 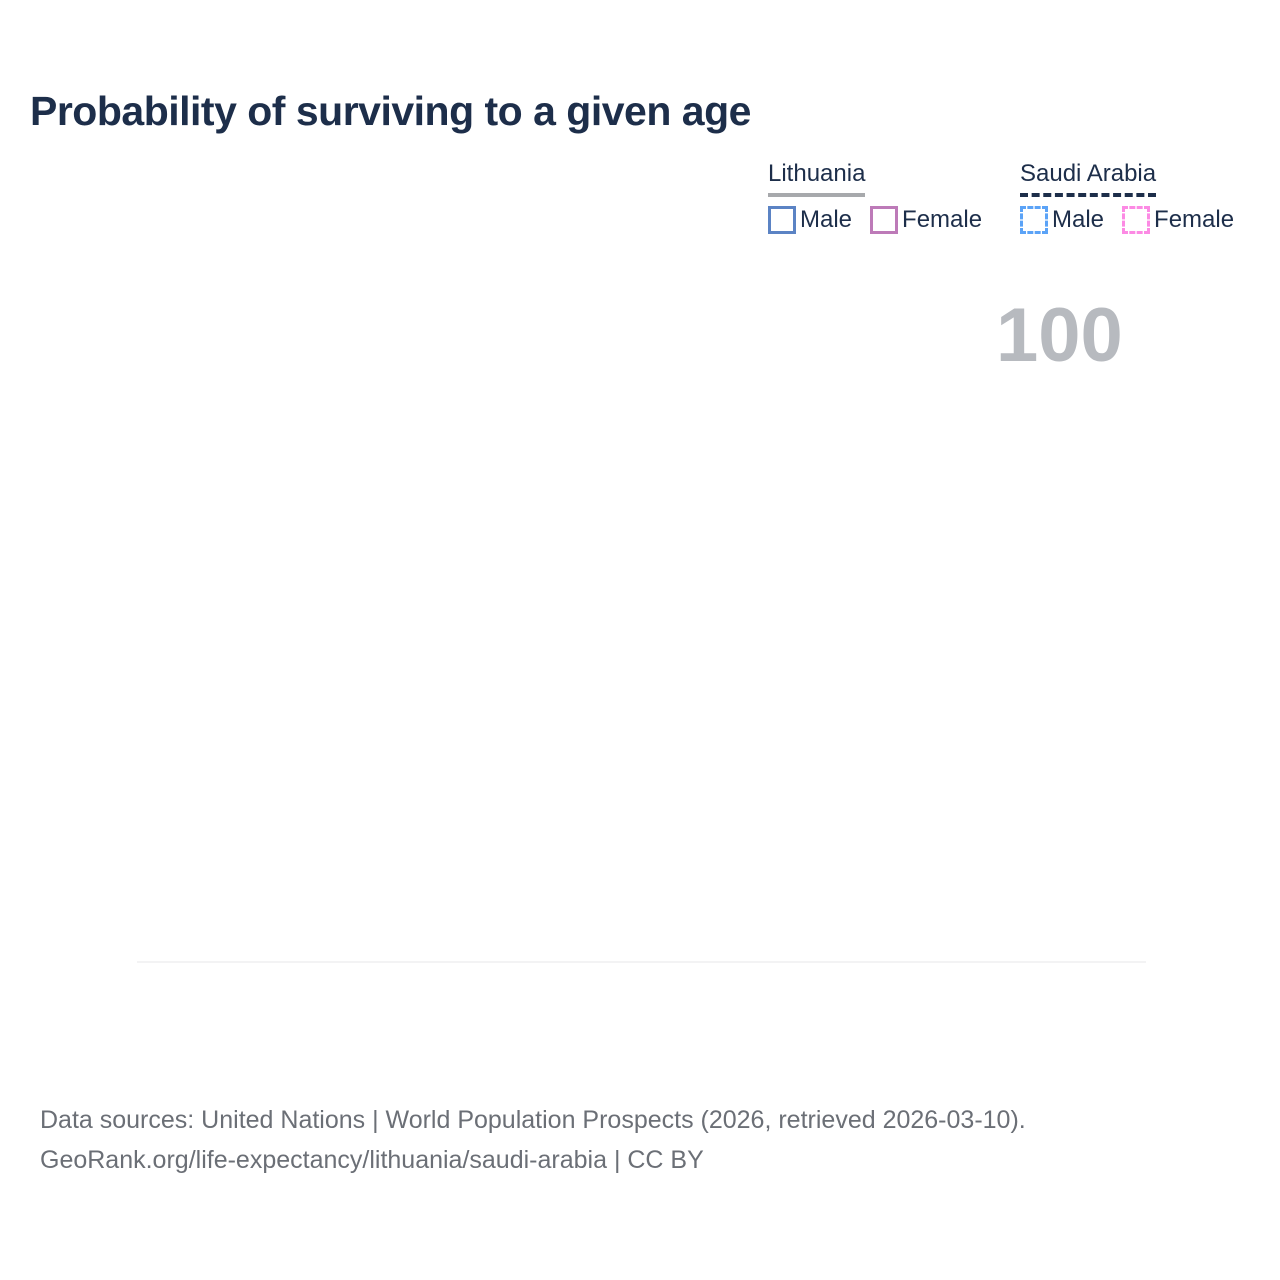 I want to click on legend-group-title: Lithuania, so click(x=817, y=178).